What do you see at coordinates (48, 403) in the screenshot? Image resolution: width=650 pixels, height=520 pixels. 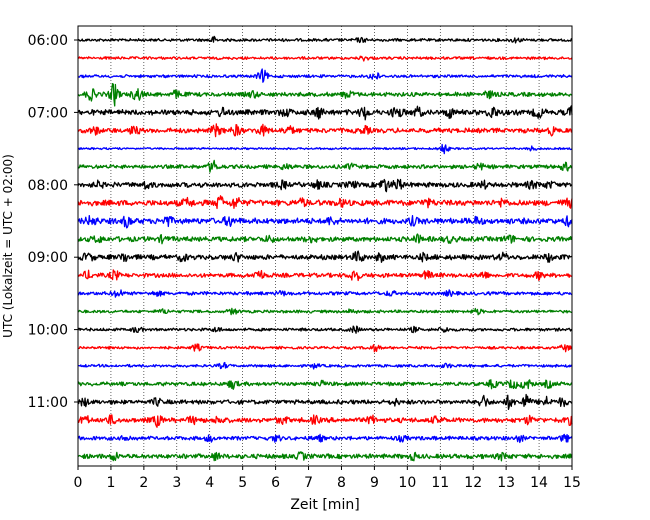 I see `y-tick-label: 11:00` at bounding box center [48, 403].